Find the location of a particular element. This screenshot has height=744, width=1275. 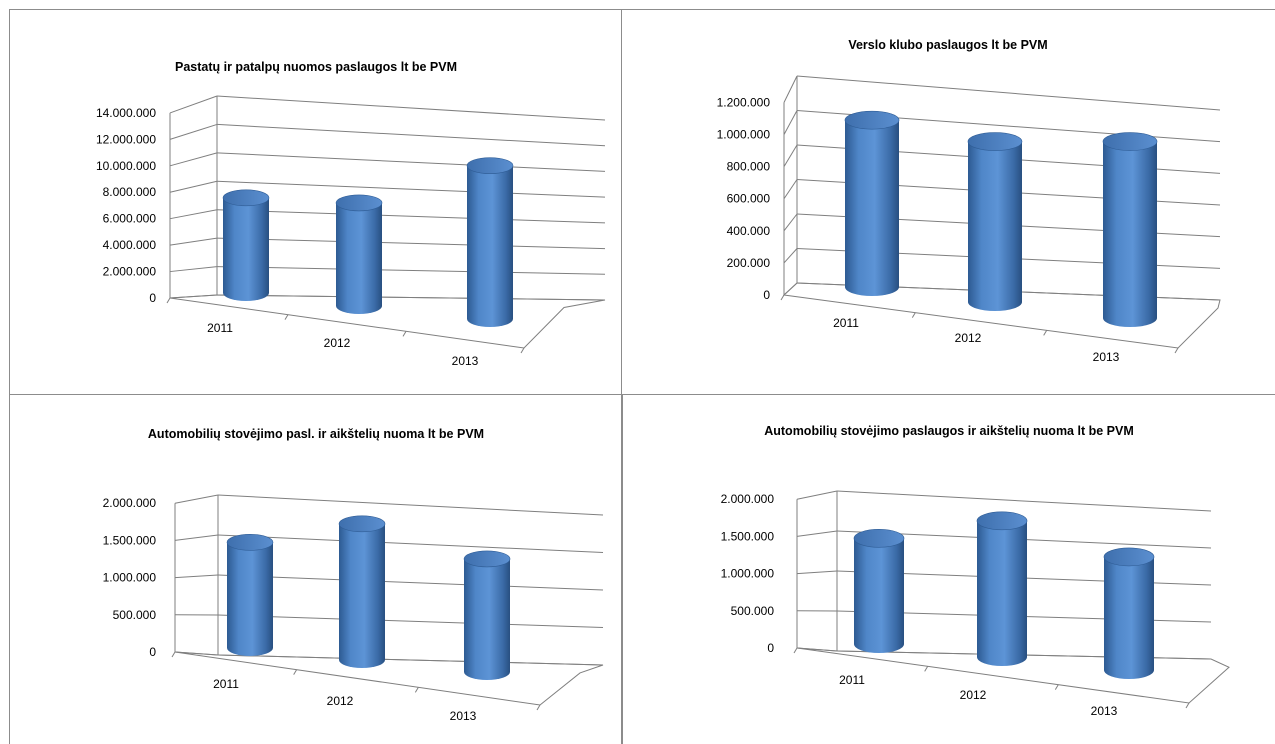

y-tick-label: 4.000.000 is located at coordinates (130, 245).